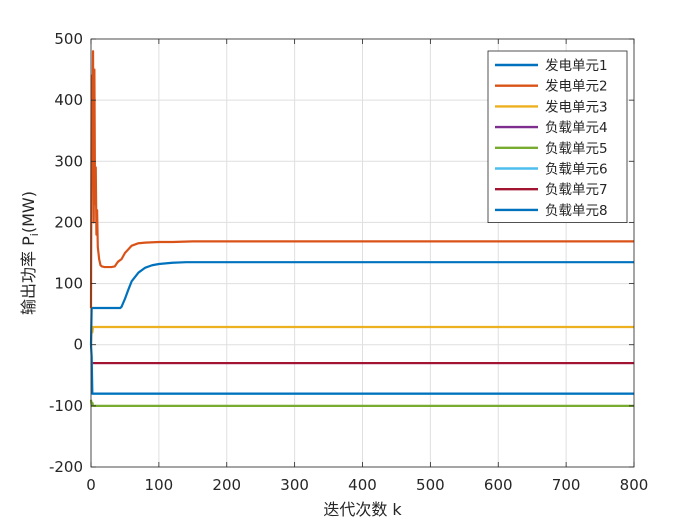 The width and height of the screenshot is (700, 529). Describe the element at coordinates (362, 509) in the screenshot. I see `x-axis-label: 迭代次数 k` at that location.